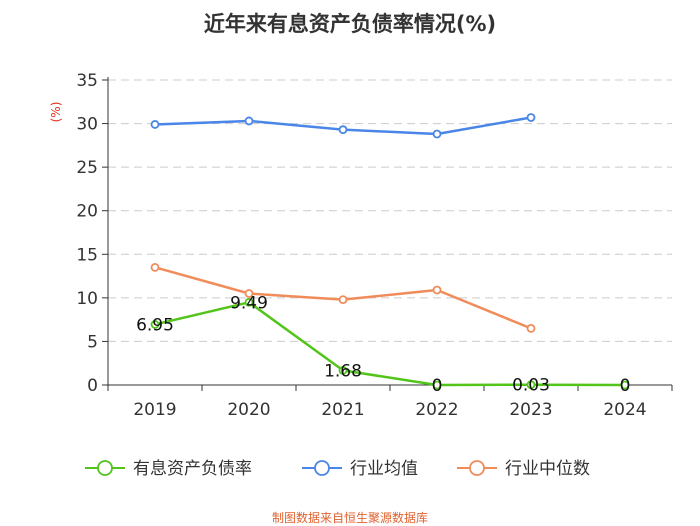  Describe the element at coordinates (154, 410) in the screenshot. I see `x-tick-label: 2019` at that location.